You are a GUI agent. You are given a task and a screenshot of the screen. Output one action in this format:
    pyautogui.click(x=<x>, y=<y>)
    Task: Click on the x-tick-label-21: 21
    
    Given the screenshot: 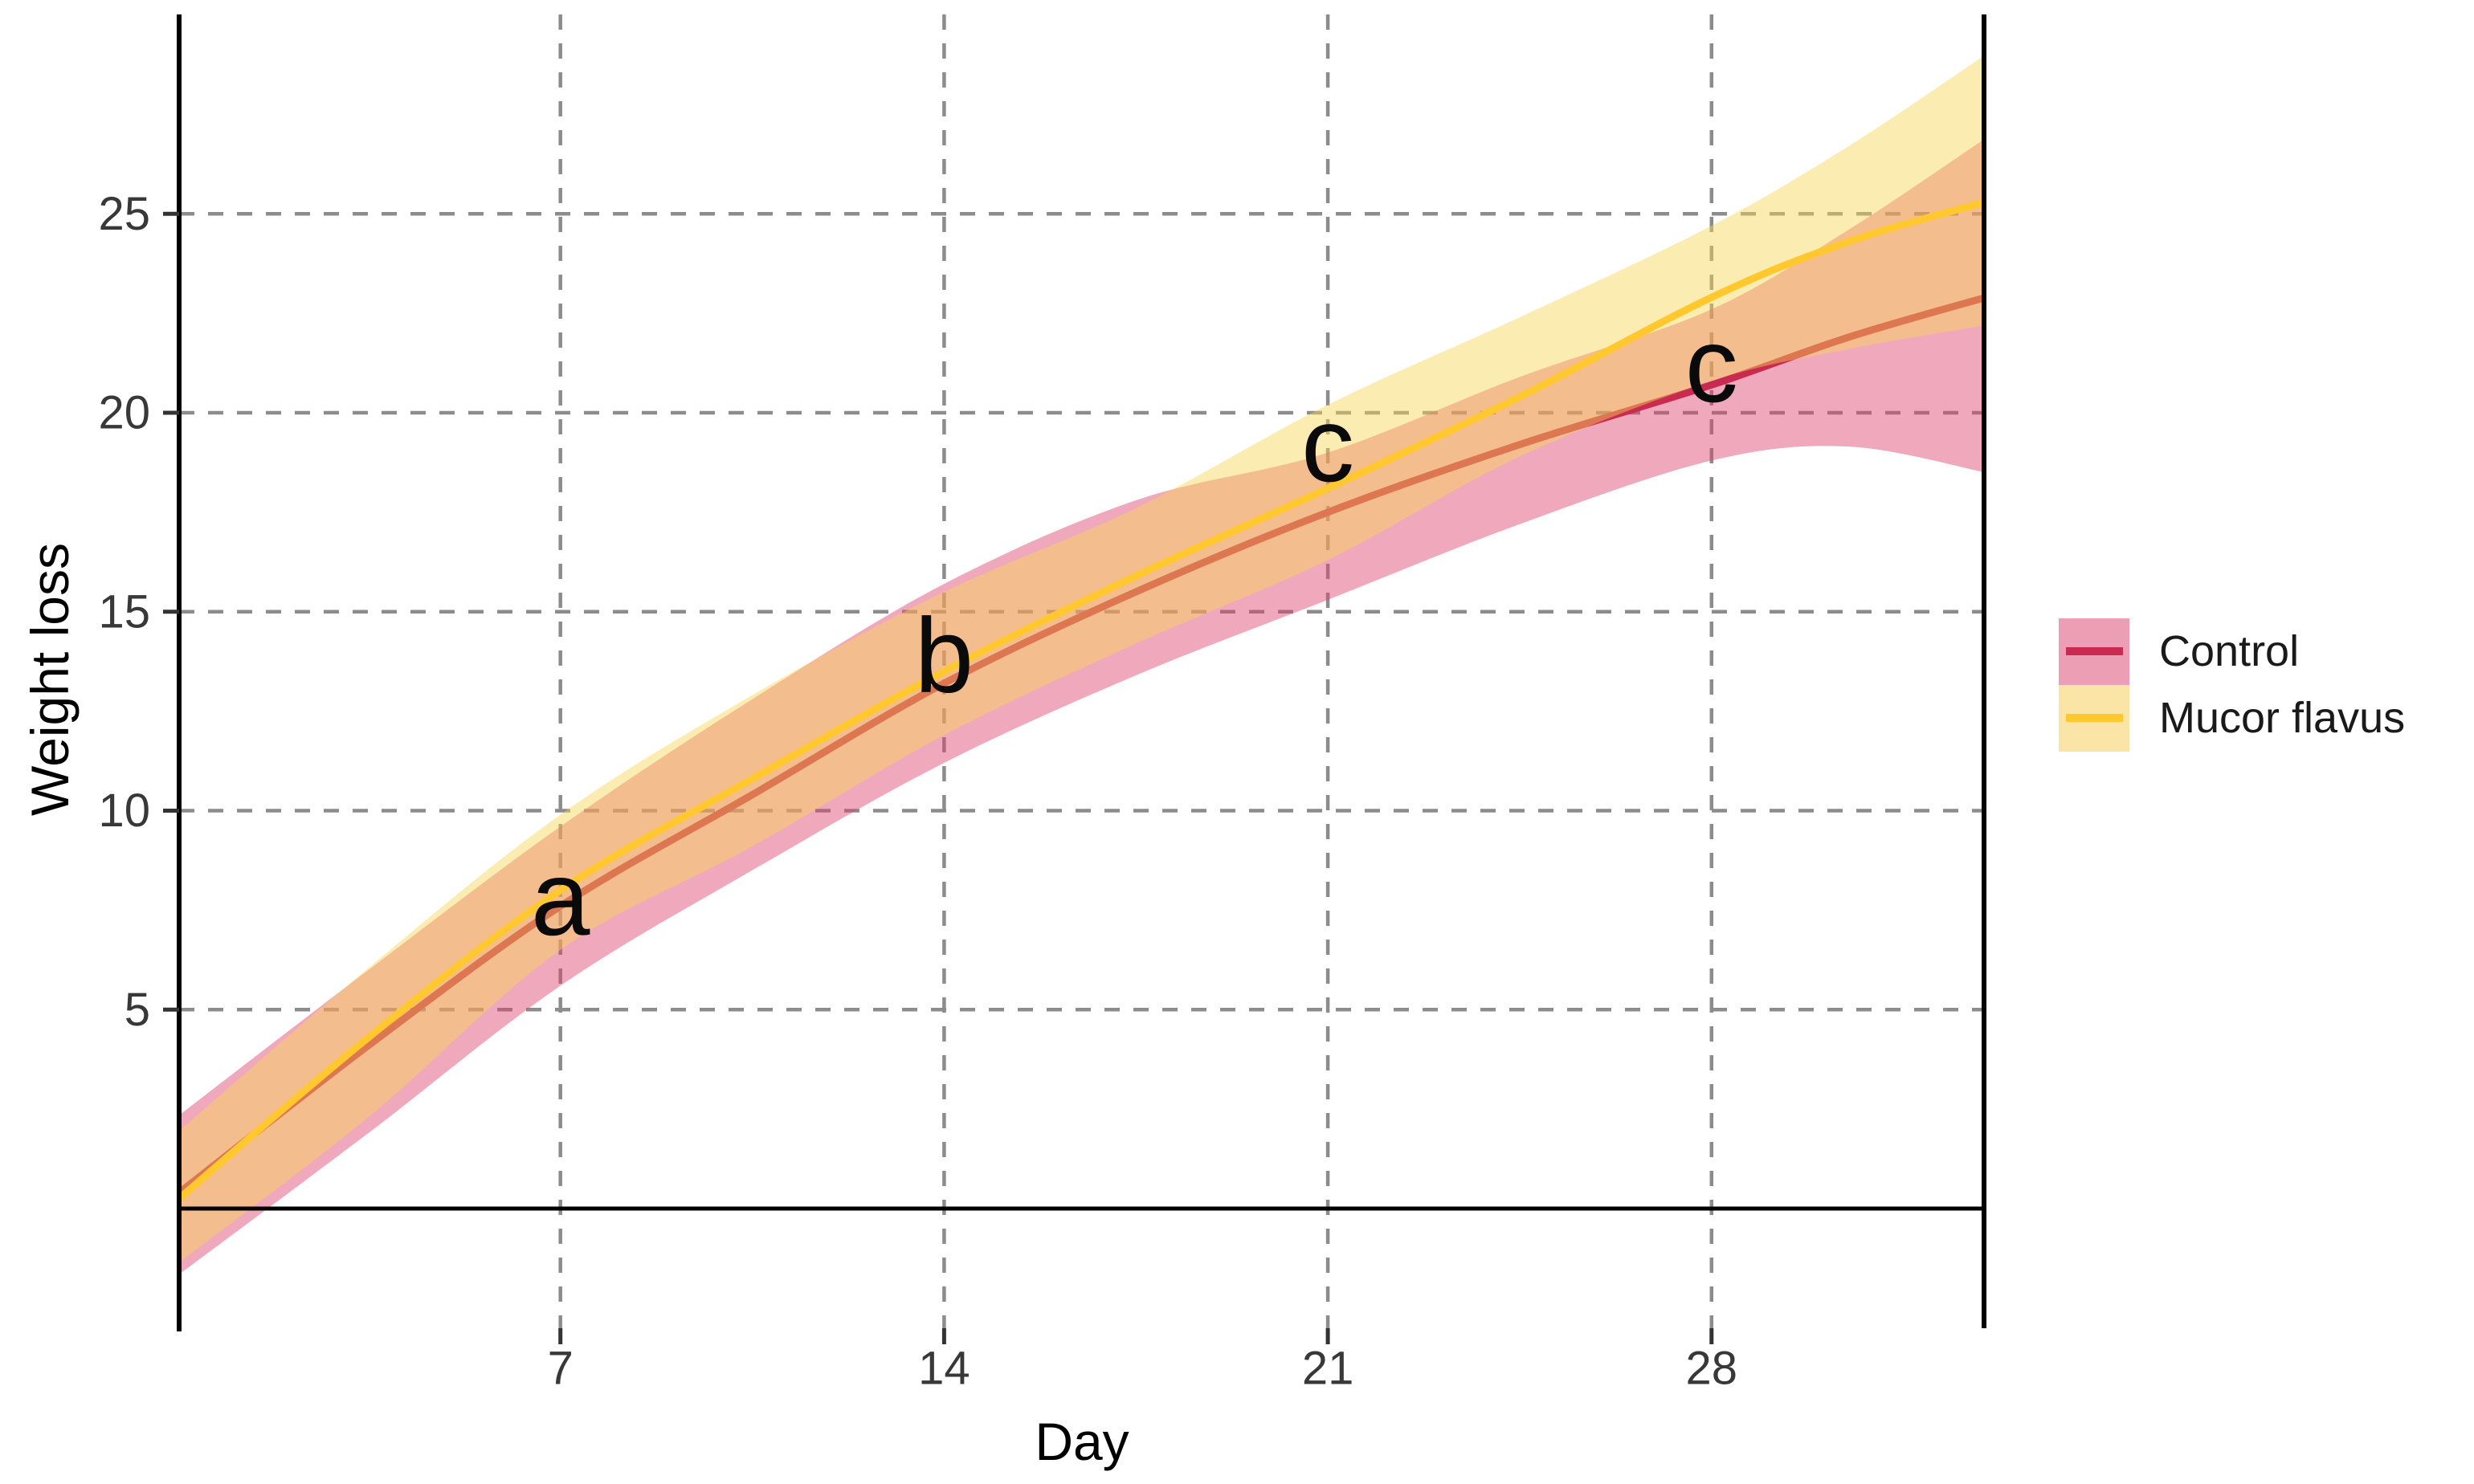 What is the action you would take?
    pyautogui.click(x=1328, y=1369)
    